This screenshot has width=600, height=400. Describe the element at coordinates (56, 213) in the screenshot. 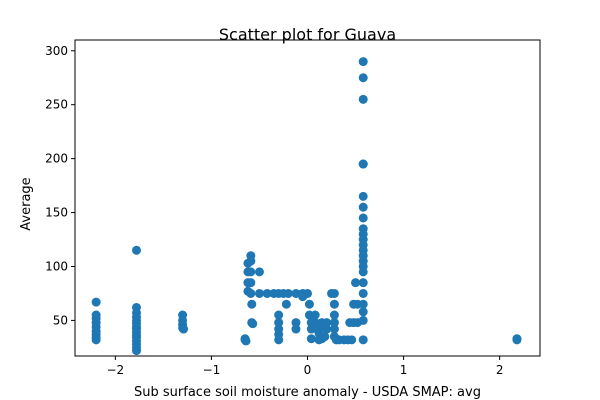

I see `y-tick-label: 150` at that location.